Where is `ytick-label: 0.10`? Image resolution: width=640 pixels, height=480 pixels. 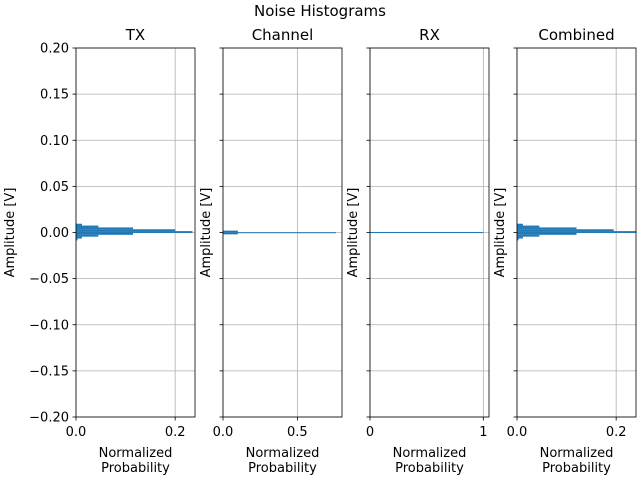
ytick-label: 0.10 is located at coordinates (54, 141).